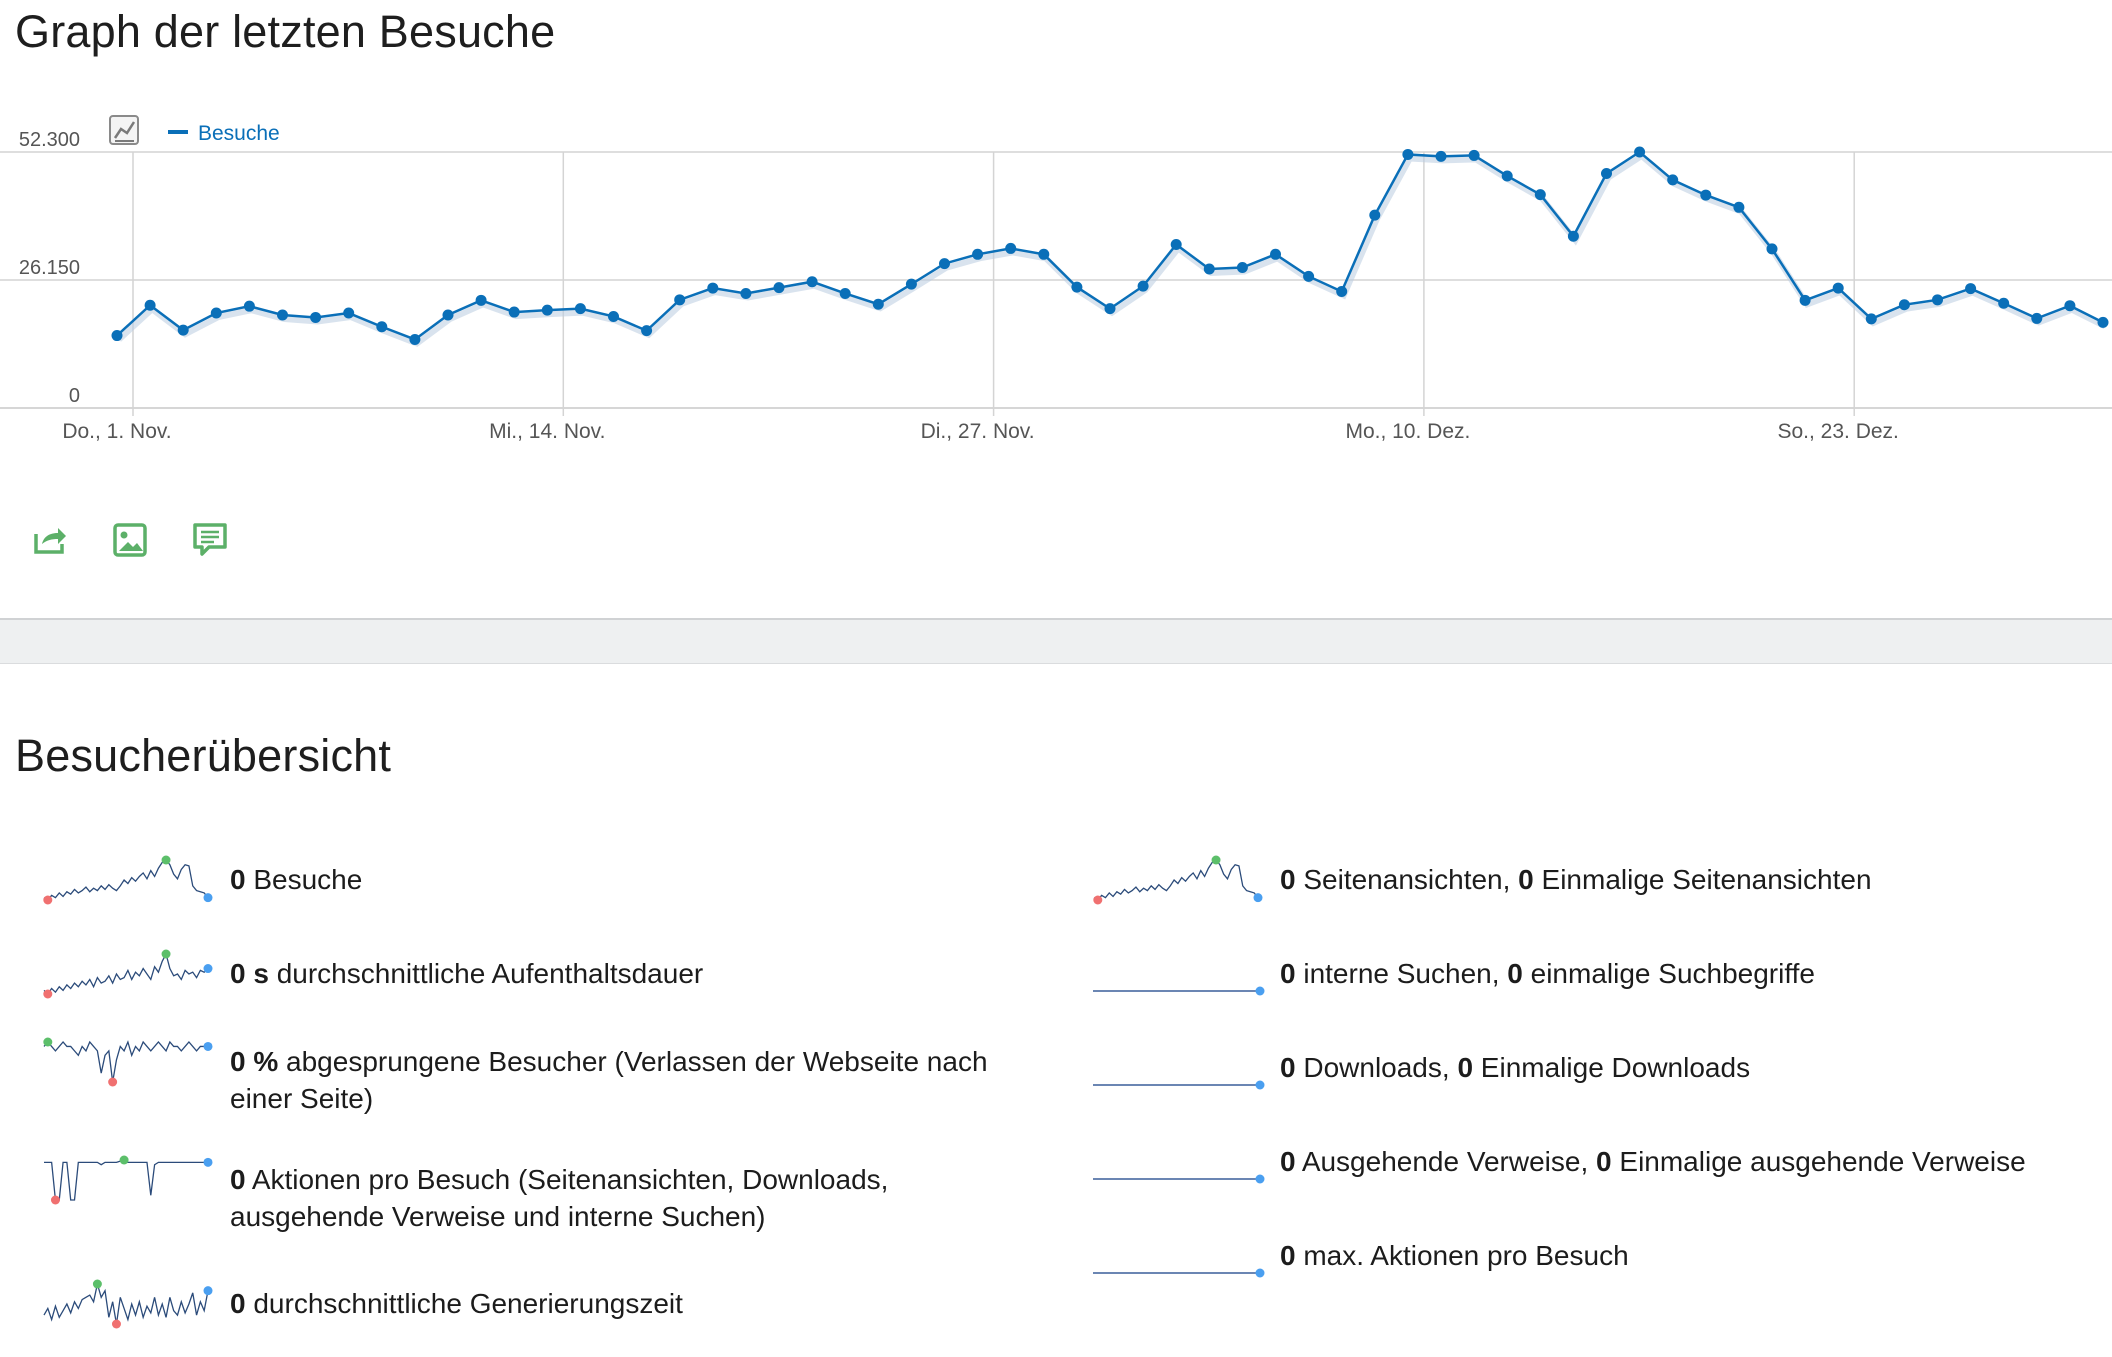 The image size is (2112, 1357). What do you see at coordinates (285, 31) in the screenshot?
I see `graph-title: Graph der letzten Besuche` at bounding box center [285, 31].